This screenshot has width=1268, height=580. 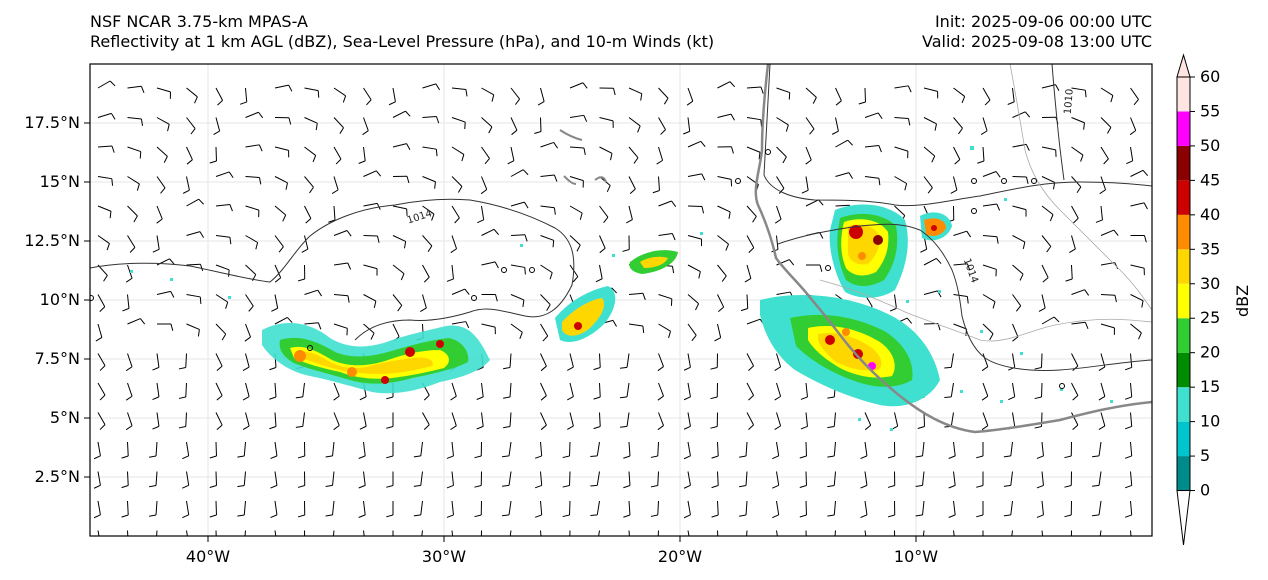 What do you see at coordinates (680, 556) in the screenshot?
I see `x-tick-label: 20°W` at bounding box center [680, 556].